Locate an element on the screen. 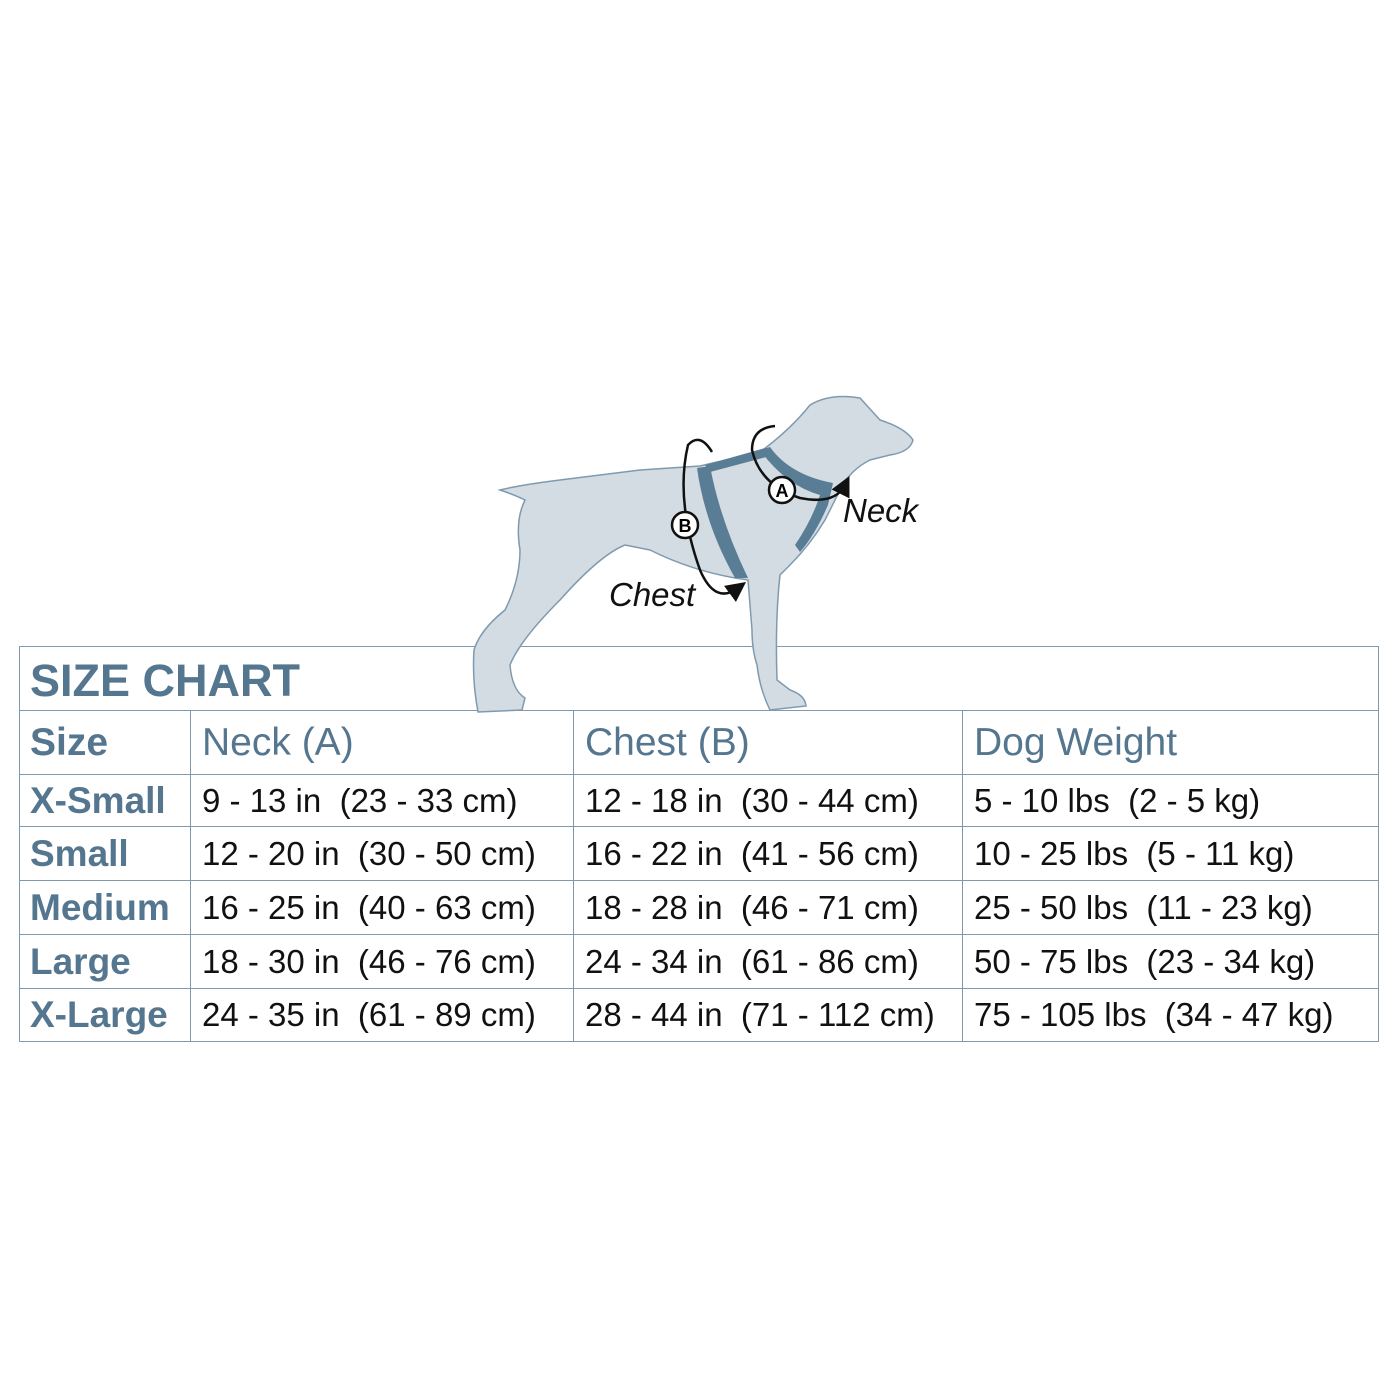  chest-cell: 28 - 44 in (71 - 112 cm) is located at coordinates (767, 1015).